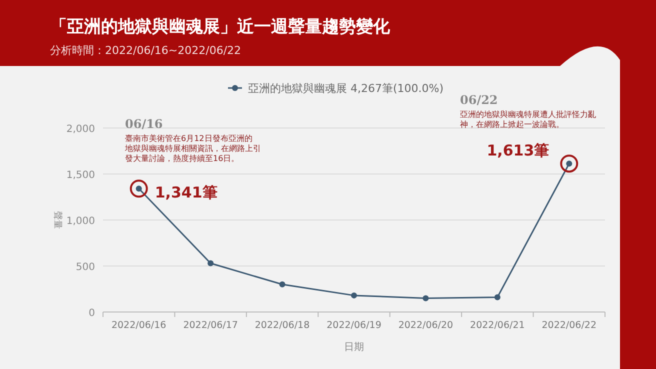  Describe the element at coordinates (210, 325) in the screenshot. I see `x-tick-label: 2022/06/17` at that location.